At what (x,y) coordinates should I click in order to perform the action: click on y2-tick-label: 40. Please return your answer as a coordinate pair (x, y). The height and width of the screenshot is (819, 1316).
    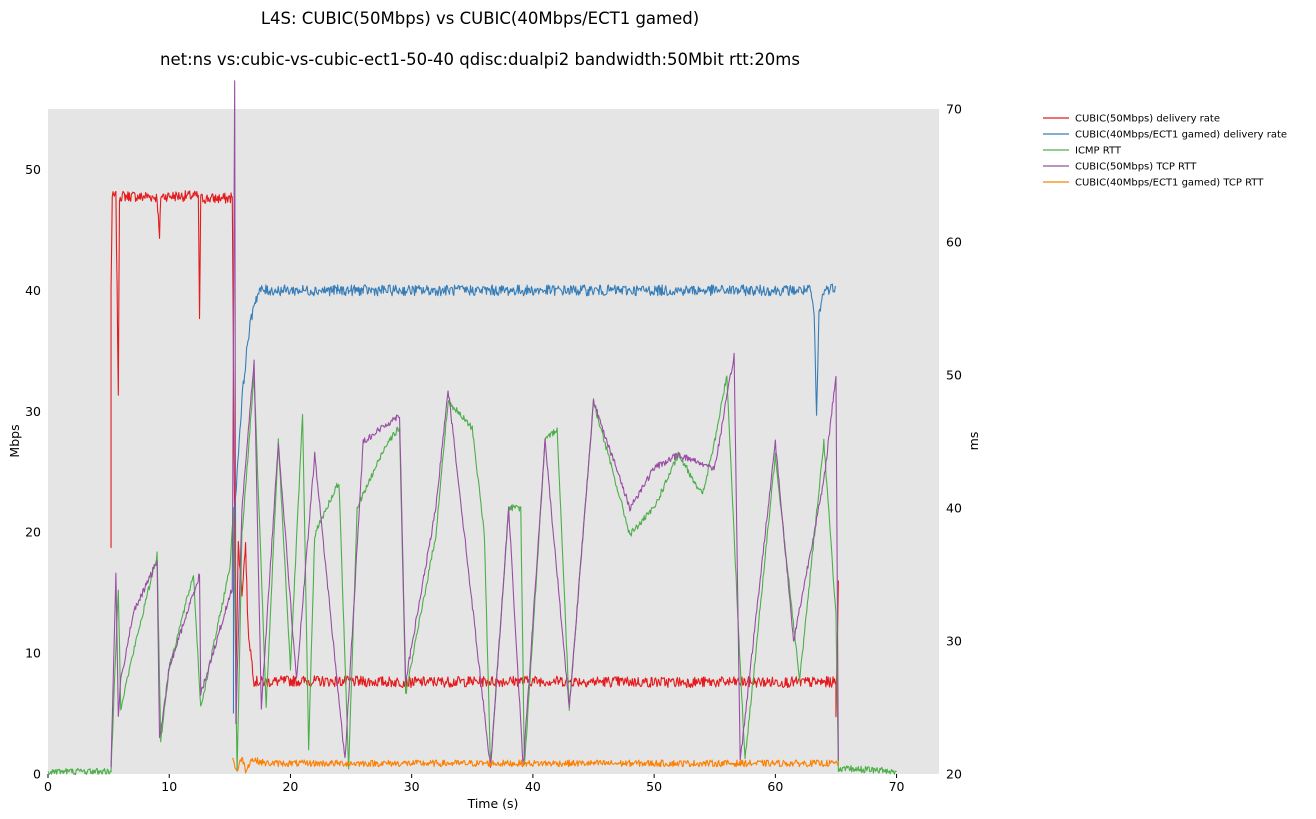
    Looking at the image, I should click on (954, 508).